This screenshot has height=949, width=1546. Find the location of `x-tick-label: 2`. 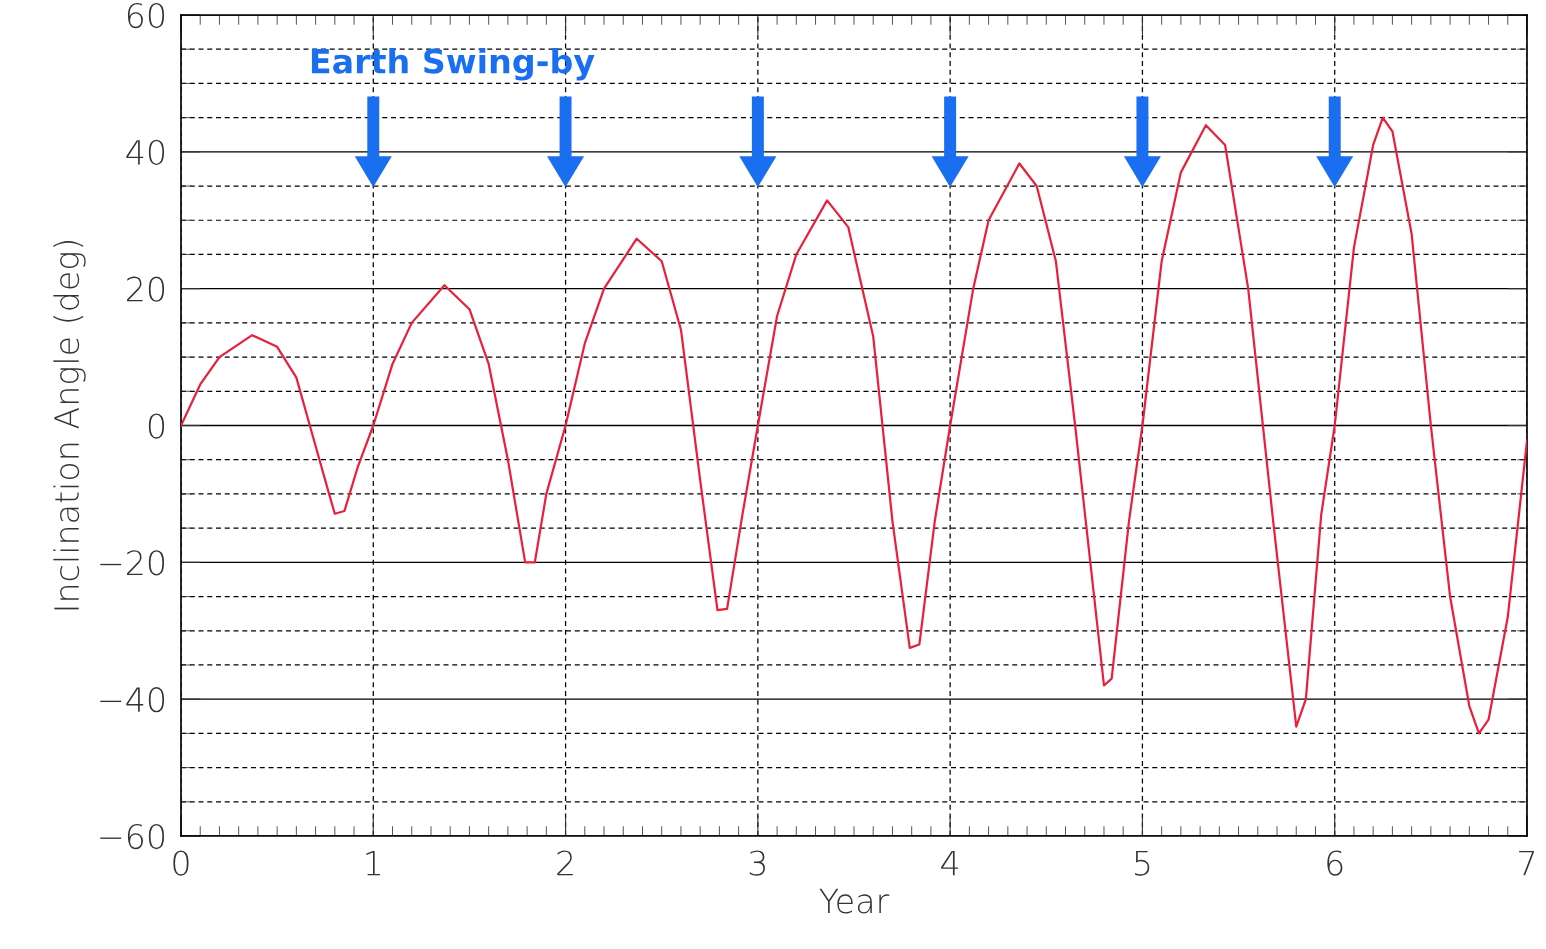

x-tick-label: 2 is located at coordinates (565, 863).